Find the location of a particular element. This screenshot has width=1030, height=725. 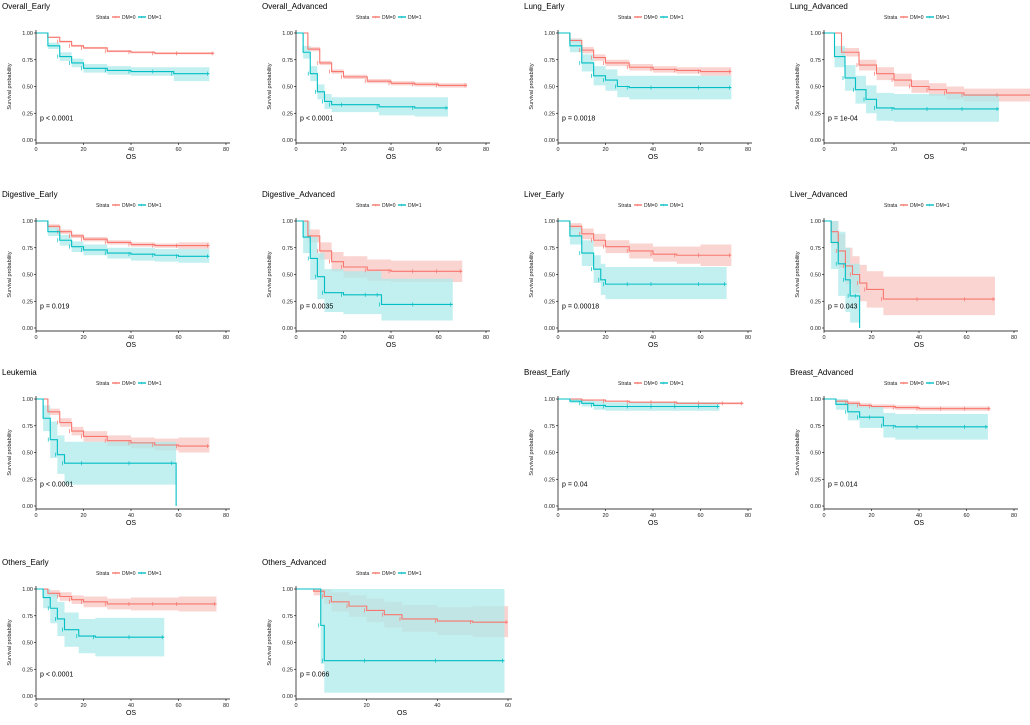

p-value: p = 0.066 is located at coordinates (314, 675).